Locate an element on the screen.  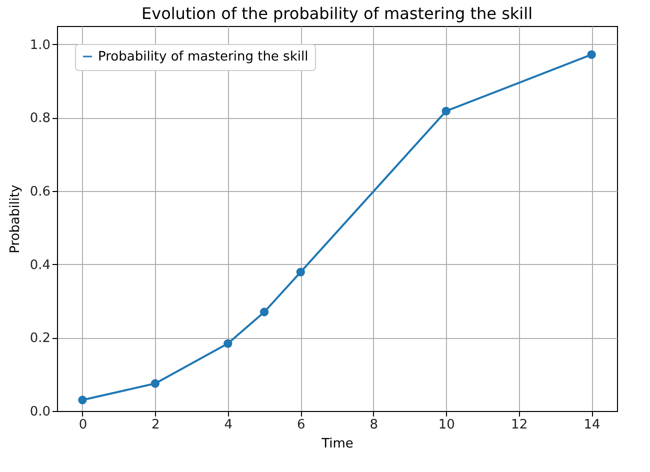
y-tick-label: 0.8 is located at coordinates (40, 118).